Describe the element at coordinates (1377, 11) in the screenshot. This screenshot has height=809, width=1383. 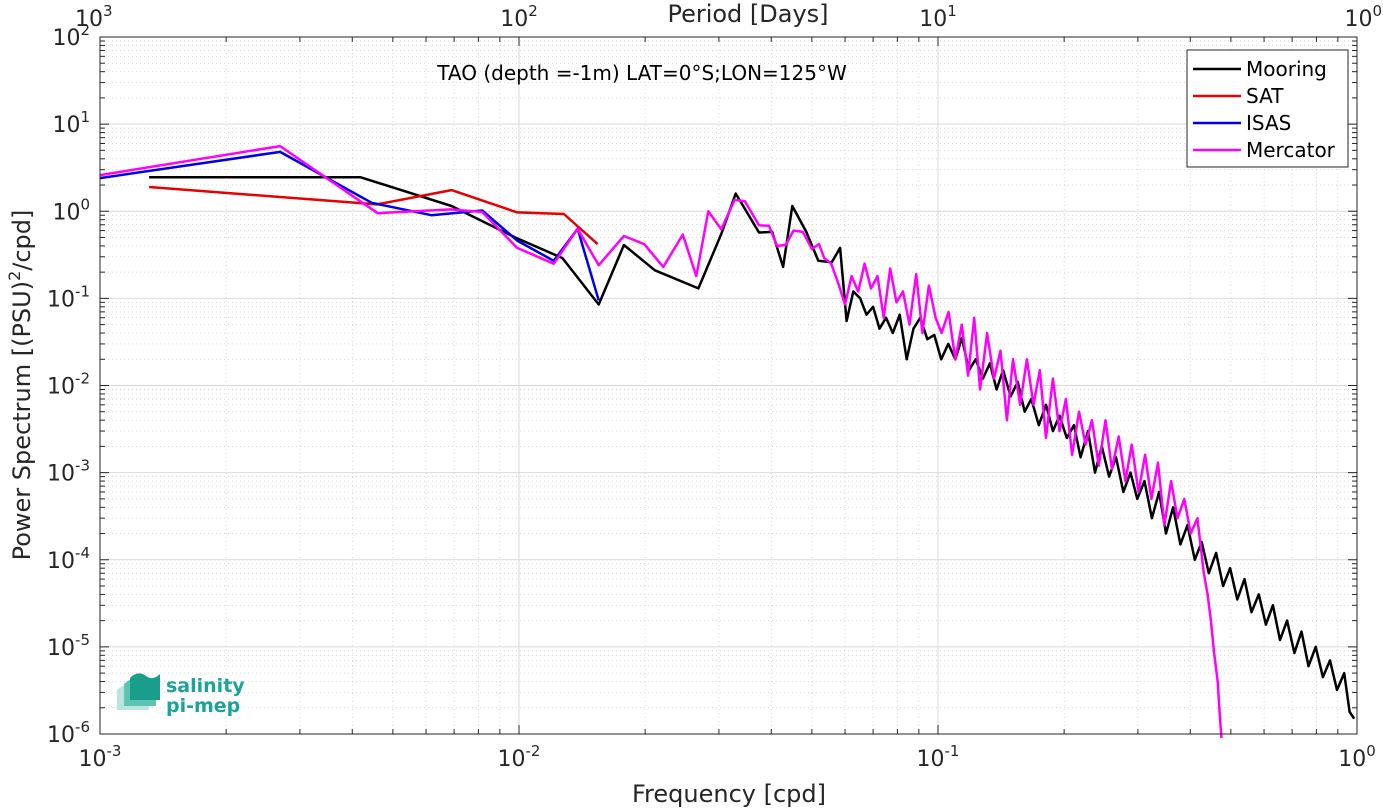
I see `top-tick-exp: 0` at that location.